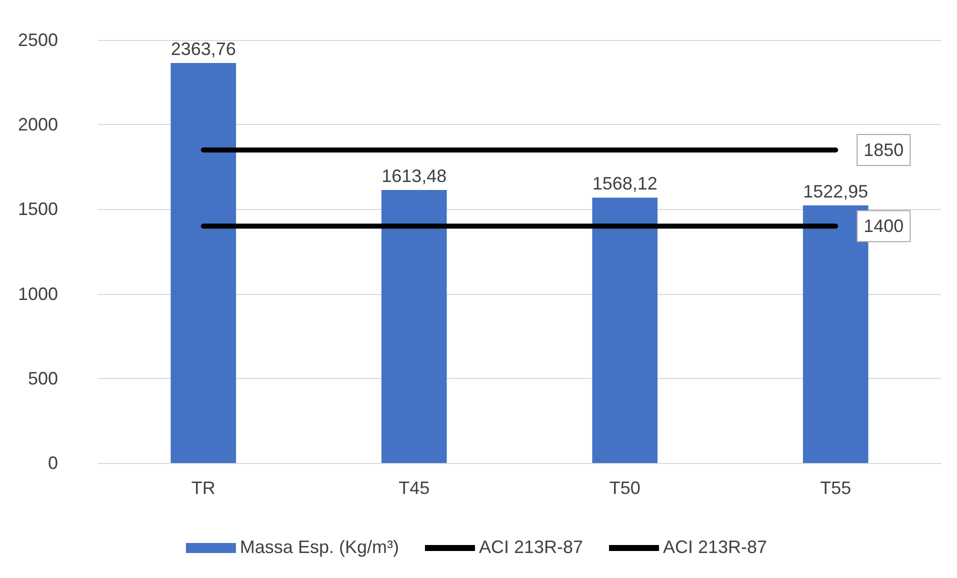  Describe the element at coordinates (203, 49) in the screenshot. I see `data-label: 2363,76` at that location.